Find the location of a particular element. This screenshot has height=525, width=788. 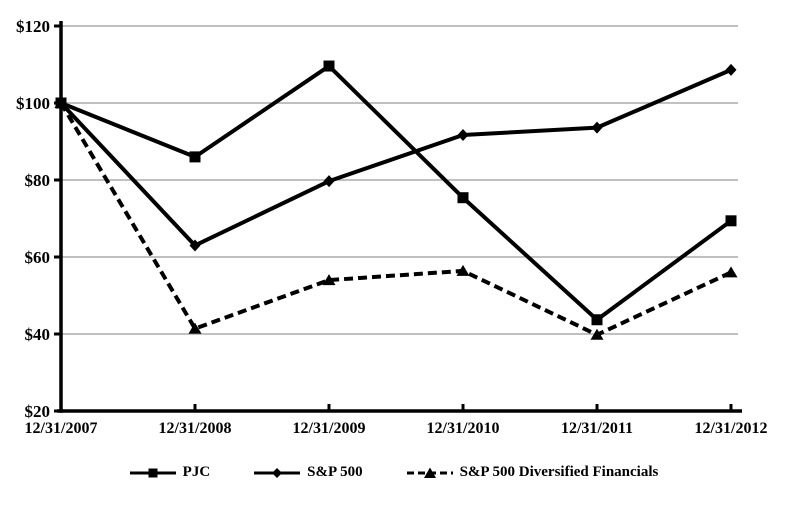

x-tick-label: 12/31/2009 is located at coordinates (329, 428).